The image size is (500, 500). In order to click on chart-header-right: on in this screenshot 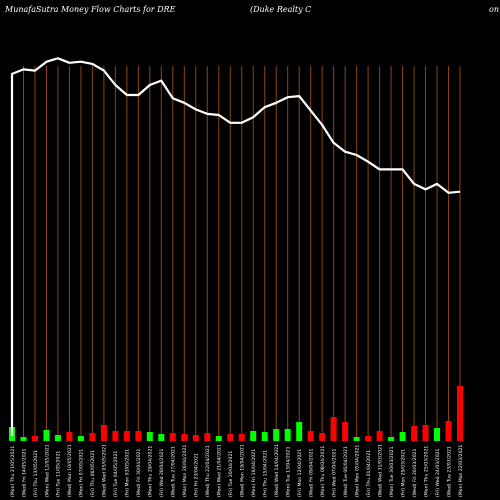, I will do `click(494, 9)`.